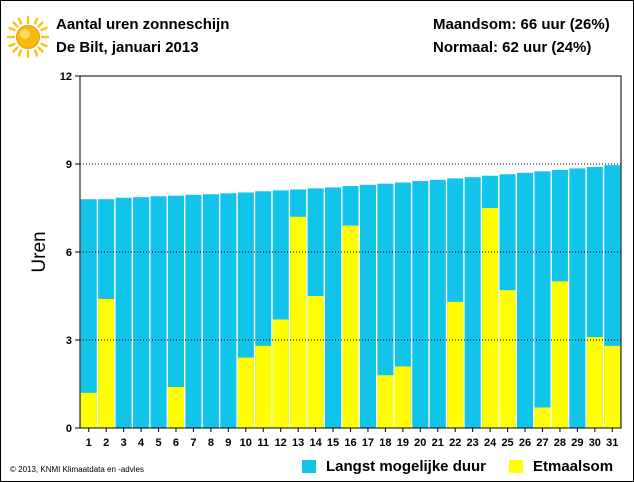 Image resolution: width=634 pixels, height=482 pixels. I want to click on x-tick-label: 21, so click(438, 443).